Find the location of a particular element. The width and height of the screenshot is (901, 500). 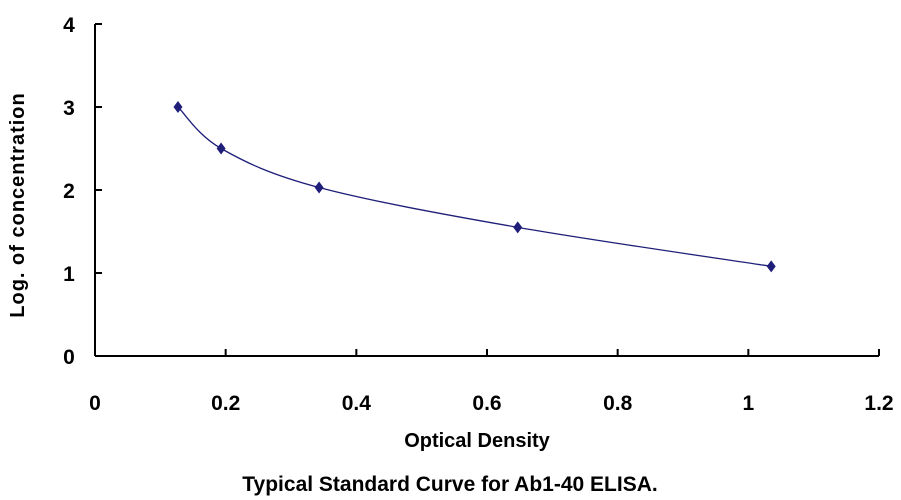

y-axis-title: Log. of concentration is located at coordinates (18, 204).